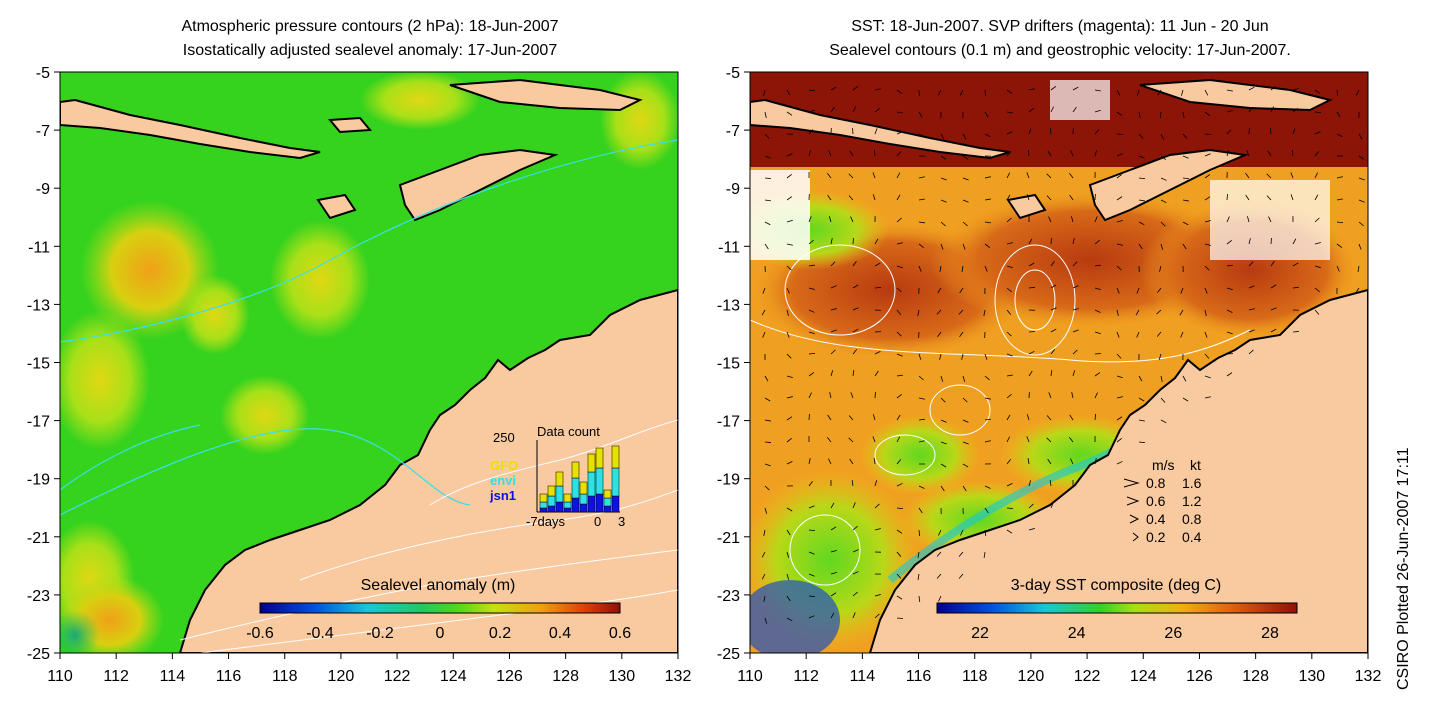 The height and width of the screenshot is (720, 1440). I want to click on velocity-legend-ms: 0.2, so click(1156, 537).